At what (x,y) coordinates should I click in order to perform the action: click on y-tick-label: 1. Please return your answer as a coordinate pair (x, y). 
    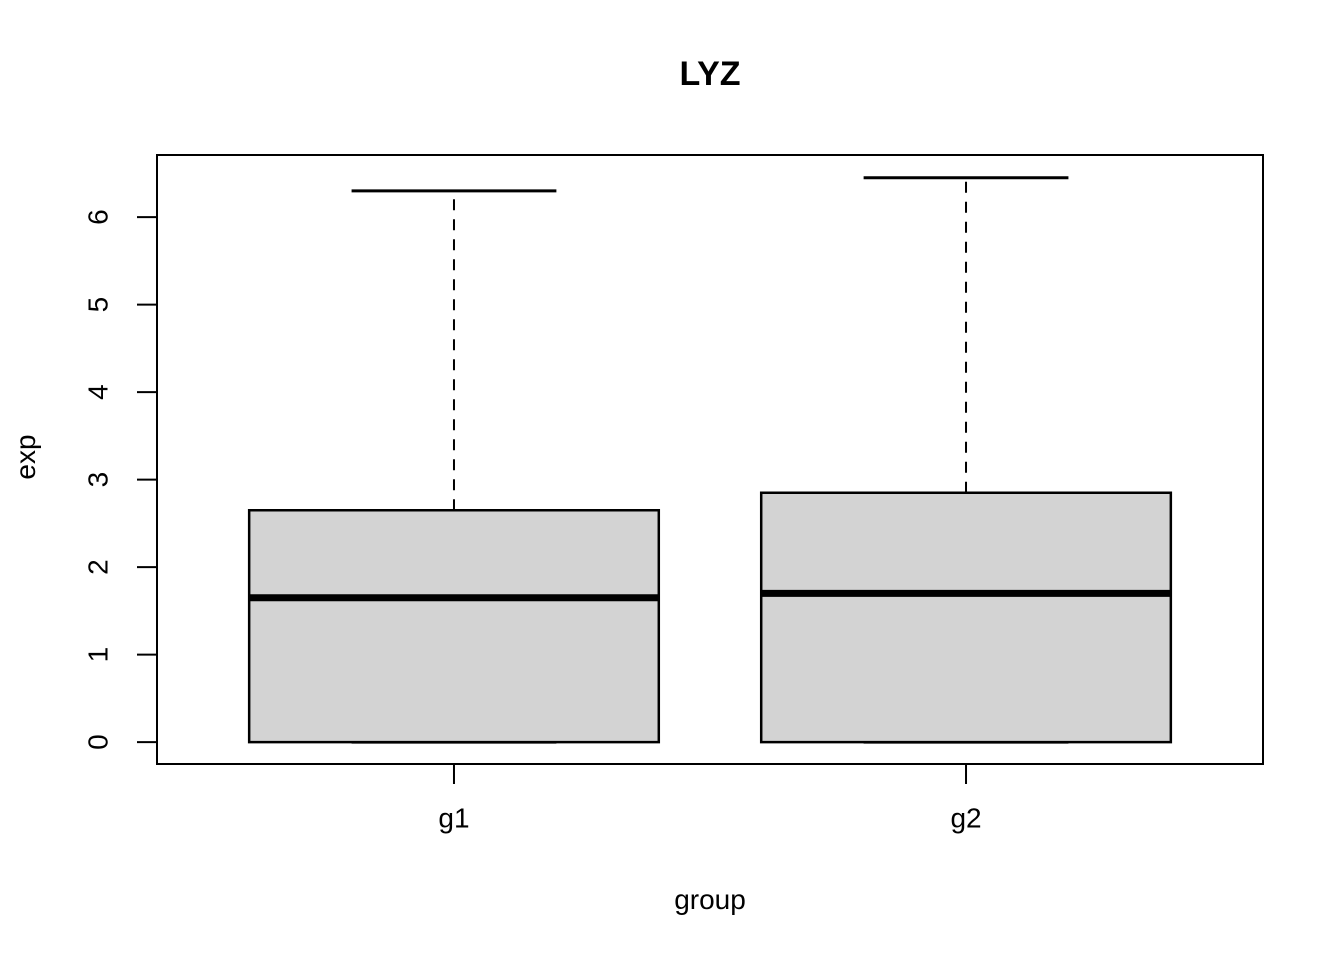
    Looking at the image, I should click on (98, 655).